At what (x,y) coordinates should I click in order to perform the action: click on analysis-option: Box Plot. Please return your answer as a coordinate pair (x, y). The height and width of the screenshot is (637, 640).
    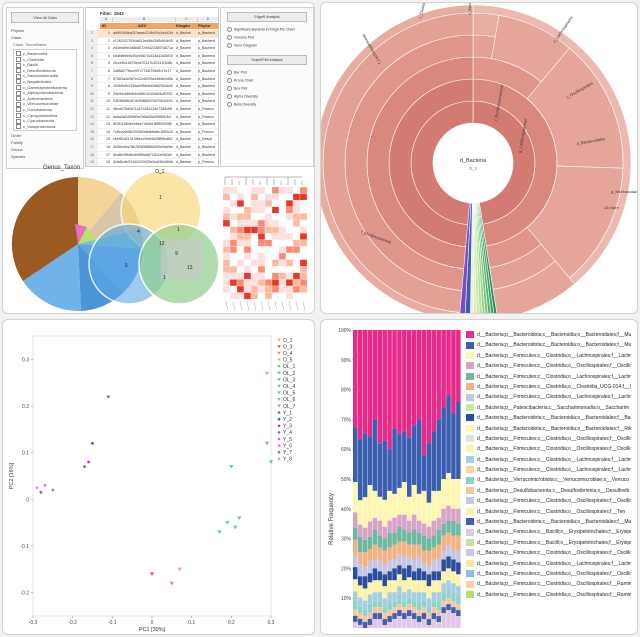
    Looking at the image, I should click on (267, 88).